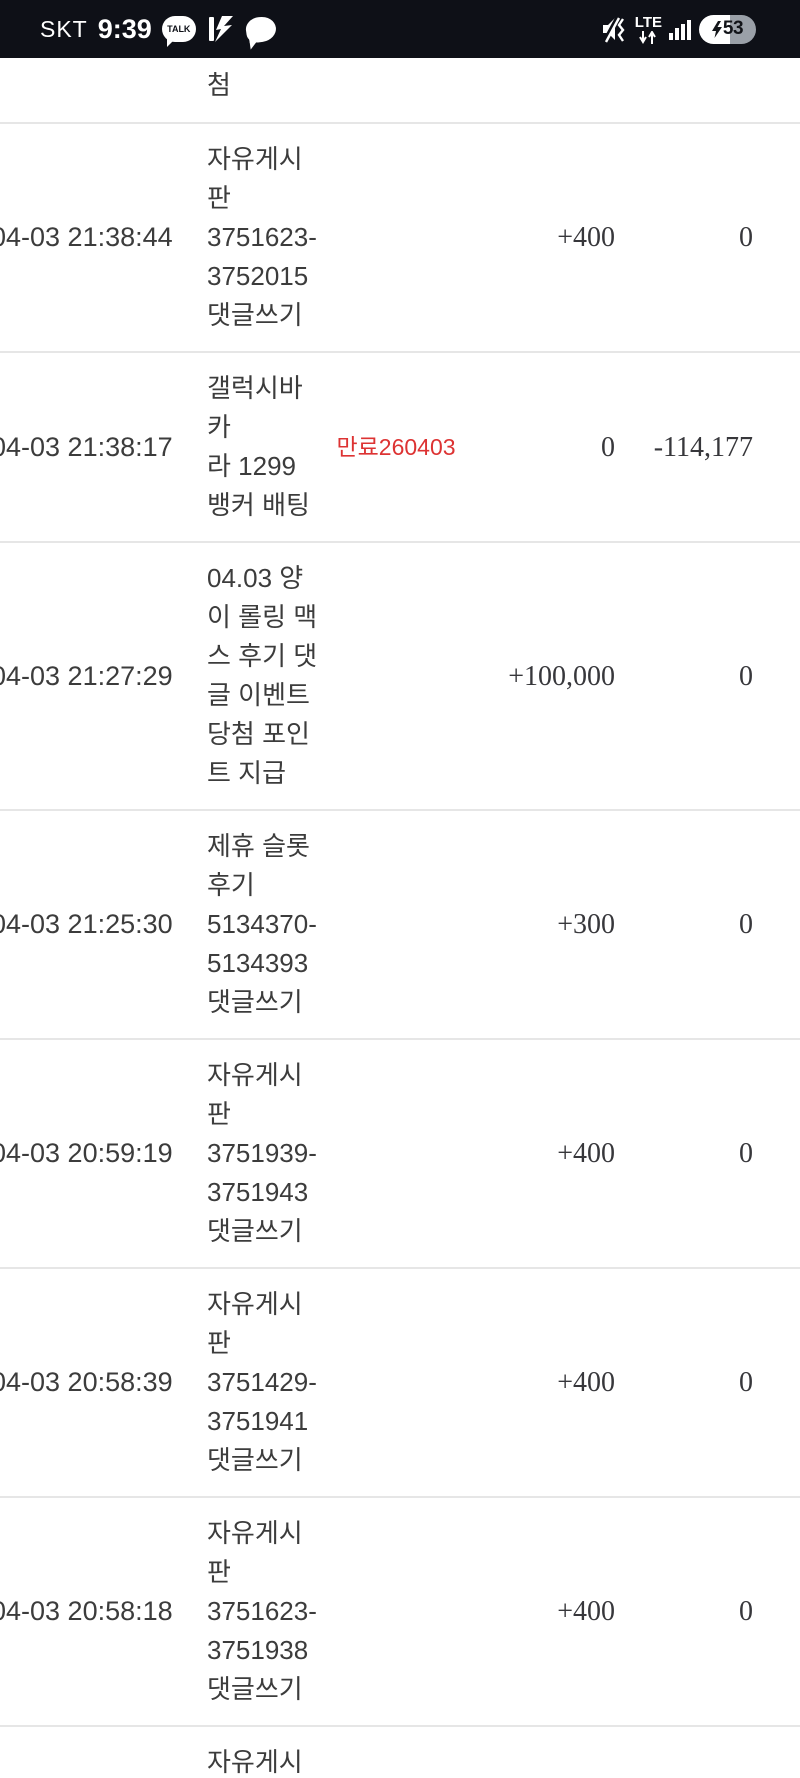  Describe the element at coordinates (608, 447) in the screenshot. I see `row-points-change: 0` at that location.